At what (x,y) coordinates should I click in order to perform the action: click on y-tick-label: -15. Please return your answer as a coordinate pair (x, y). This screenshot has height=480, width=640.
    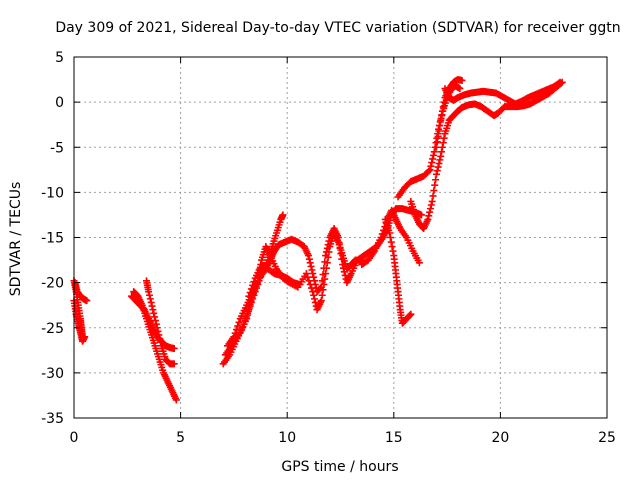
    Looking at the image, I should click on (52, 239).